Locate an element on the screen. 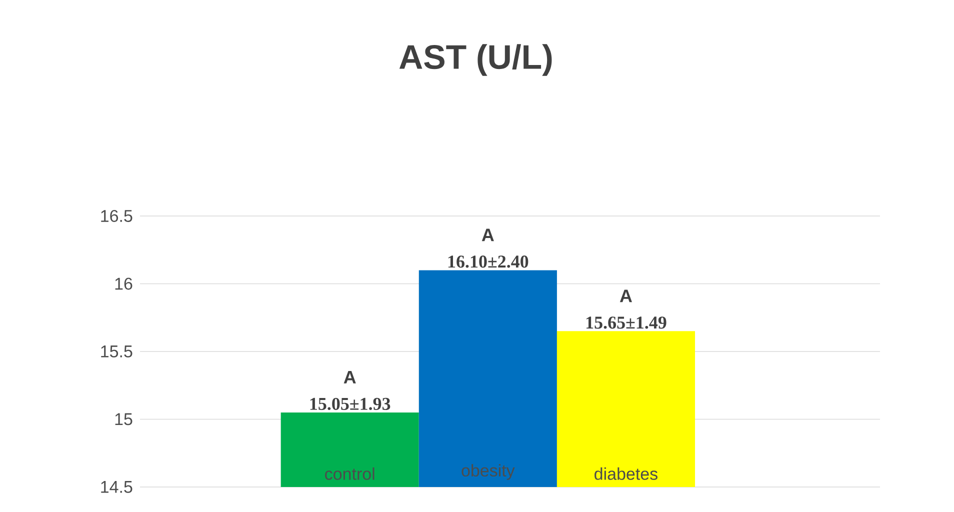  y-tick-label: 16 is located at coordinates (123, 284).